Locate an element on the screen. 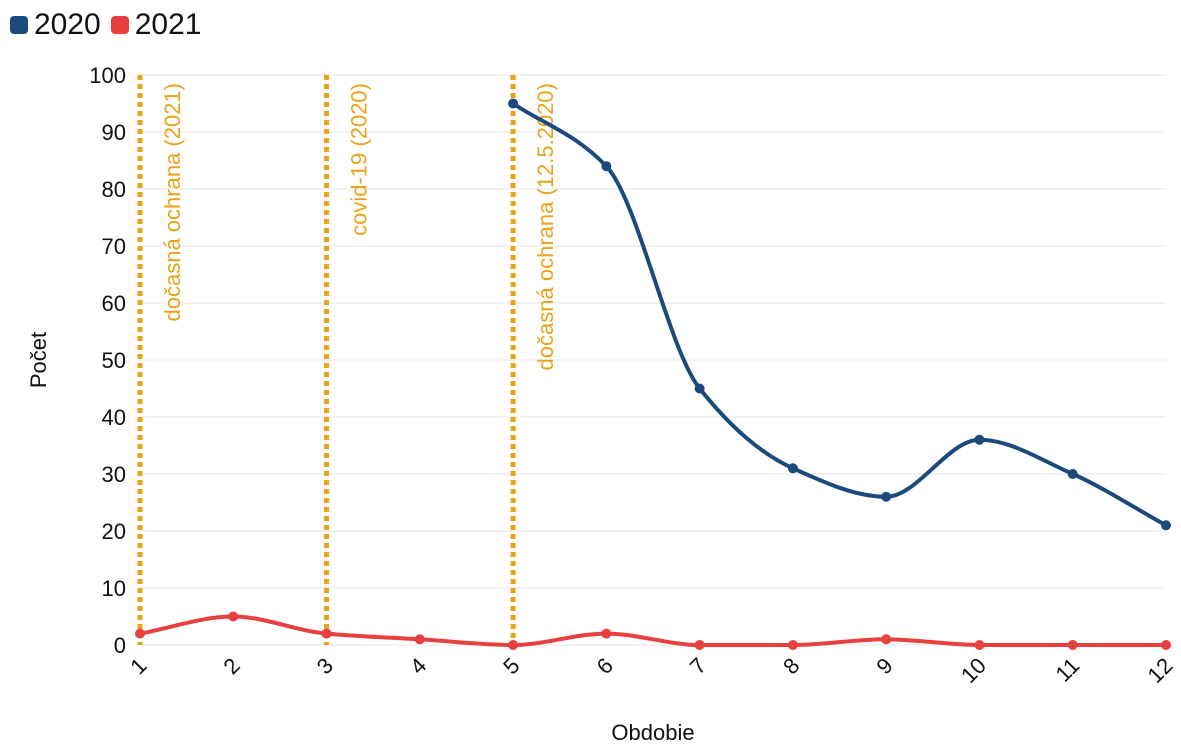 The image size is (1181, 749). legend-label-2021: 2021 is located at coordinates (168, 24).